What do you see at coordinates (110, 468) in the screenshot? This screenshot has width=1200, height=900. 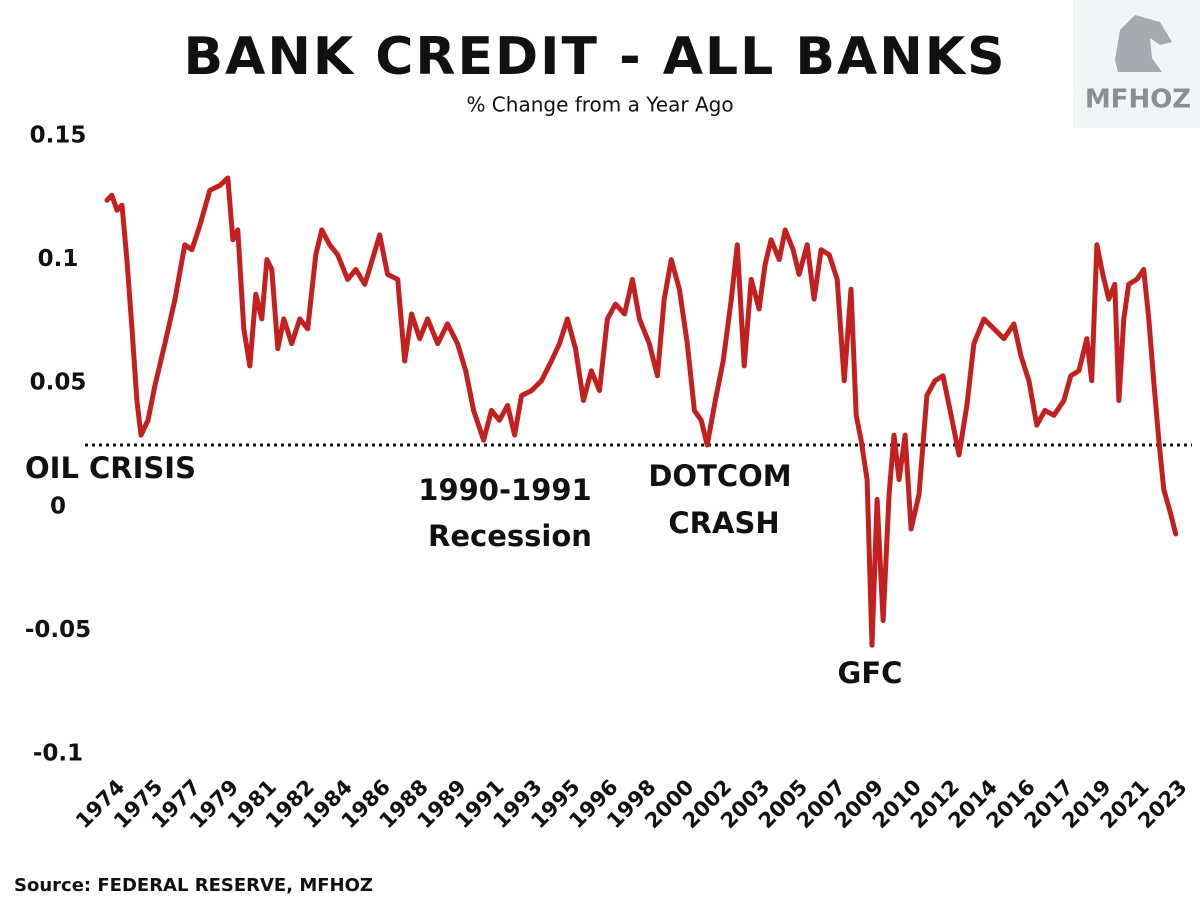 I see `annotation: OIL CRISIS` at bounding box center [110, 468].